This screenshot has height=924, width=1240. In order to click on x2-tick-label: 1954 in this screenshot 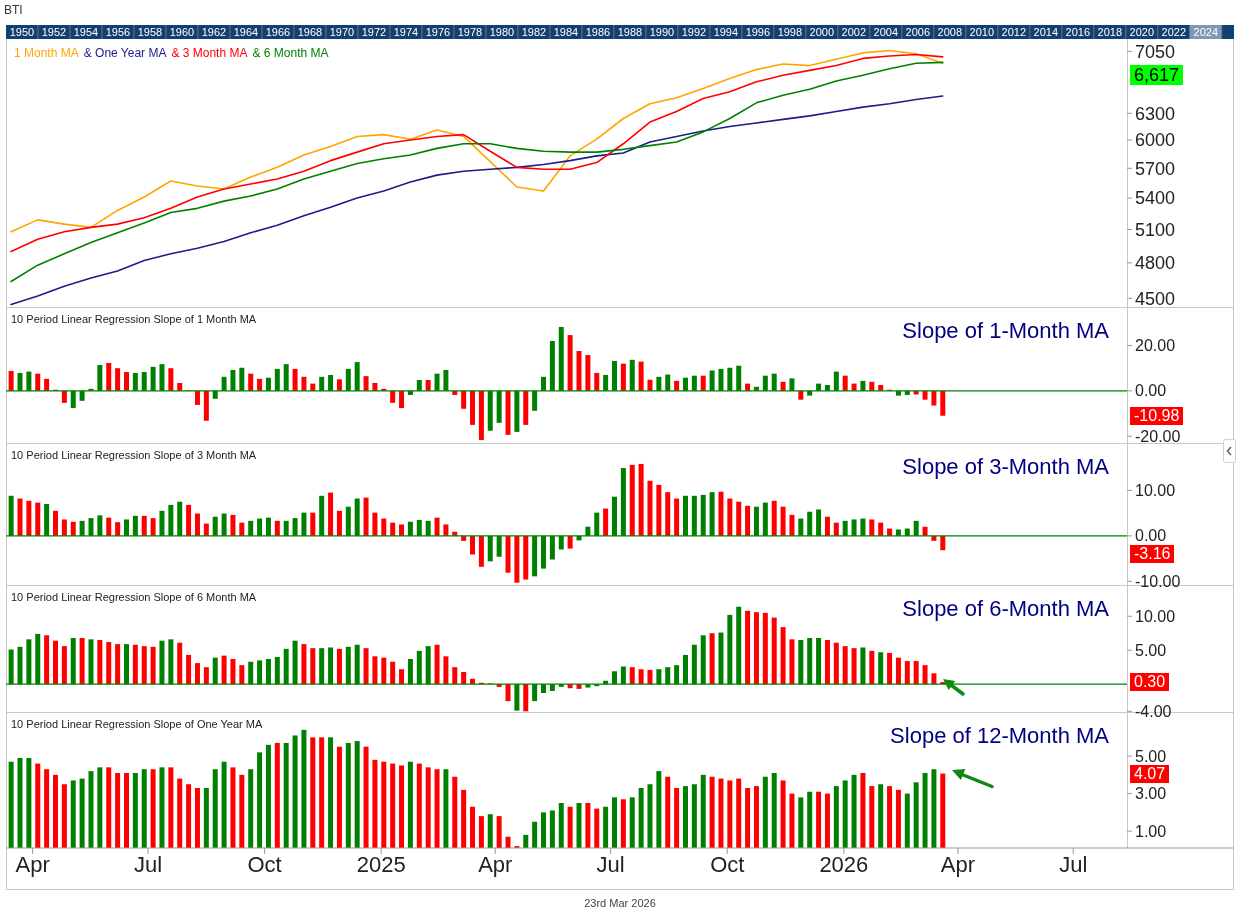, I will do `click(86, 31)`.